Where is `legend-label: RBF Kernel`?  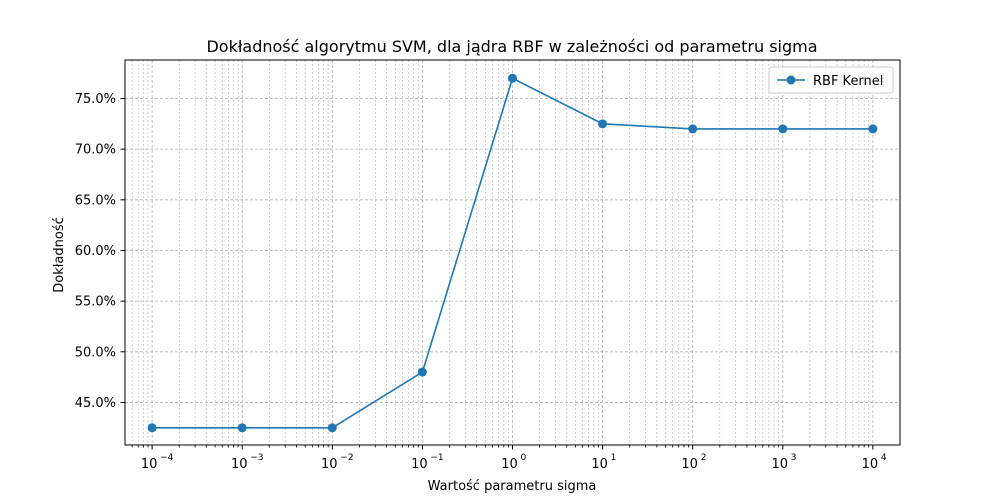 legend-label: RBF Kernel is located at coordinates (848, 81).